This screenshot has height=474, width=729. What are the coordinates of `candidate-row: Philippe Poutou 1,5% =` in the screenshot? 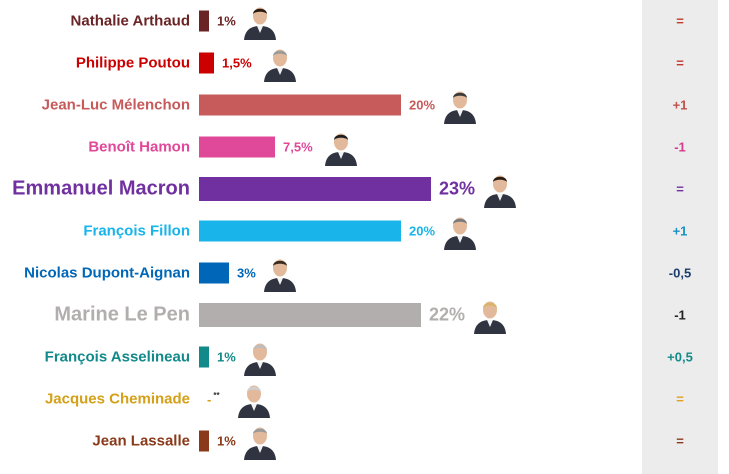 It's located at (364, 63).